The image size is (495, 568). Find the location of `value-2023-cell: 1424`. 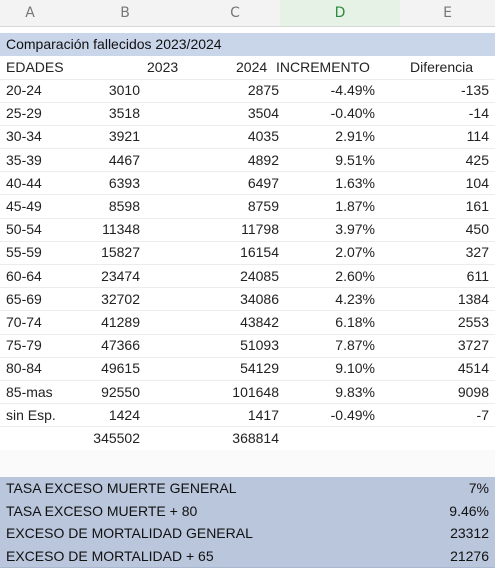

value-2023-cell: 1424 is located at coordinates (124, 415).